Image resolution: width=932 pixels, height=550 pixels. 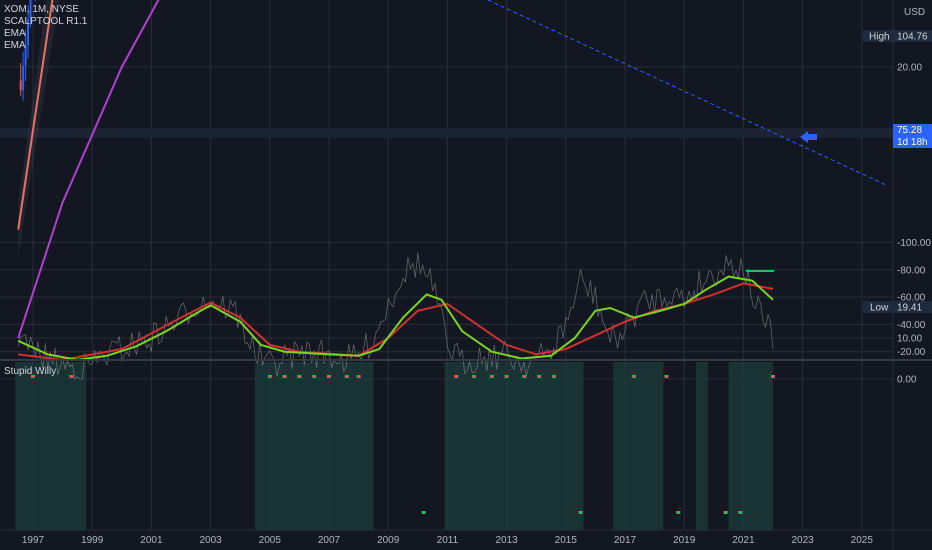 I want to click on osc-fast-line, so click(x=395, y=318).